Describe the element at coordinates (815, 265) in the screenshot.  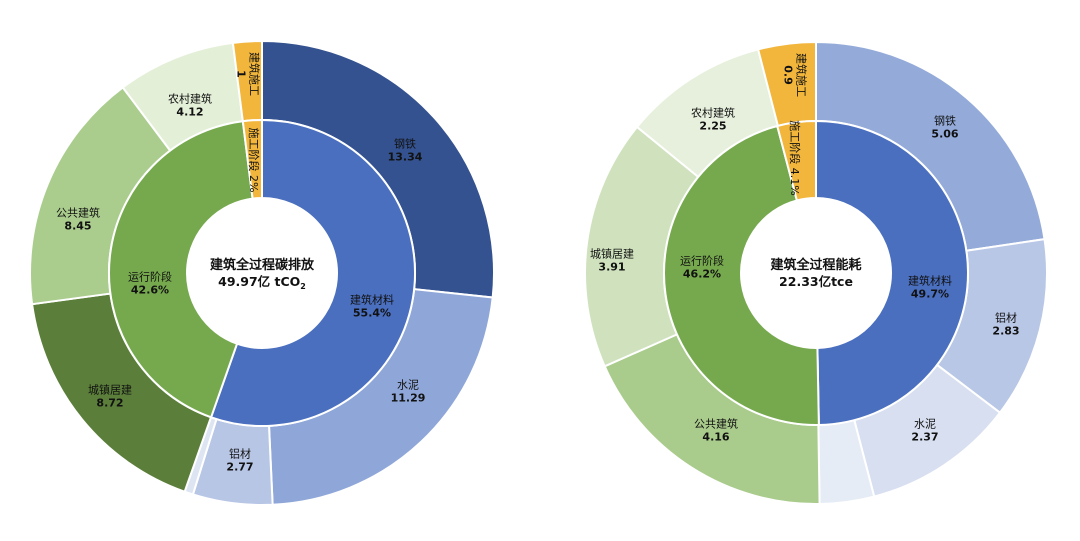
I see `energy-center-title: 建筑全过程能耗` at that location.